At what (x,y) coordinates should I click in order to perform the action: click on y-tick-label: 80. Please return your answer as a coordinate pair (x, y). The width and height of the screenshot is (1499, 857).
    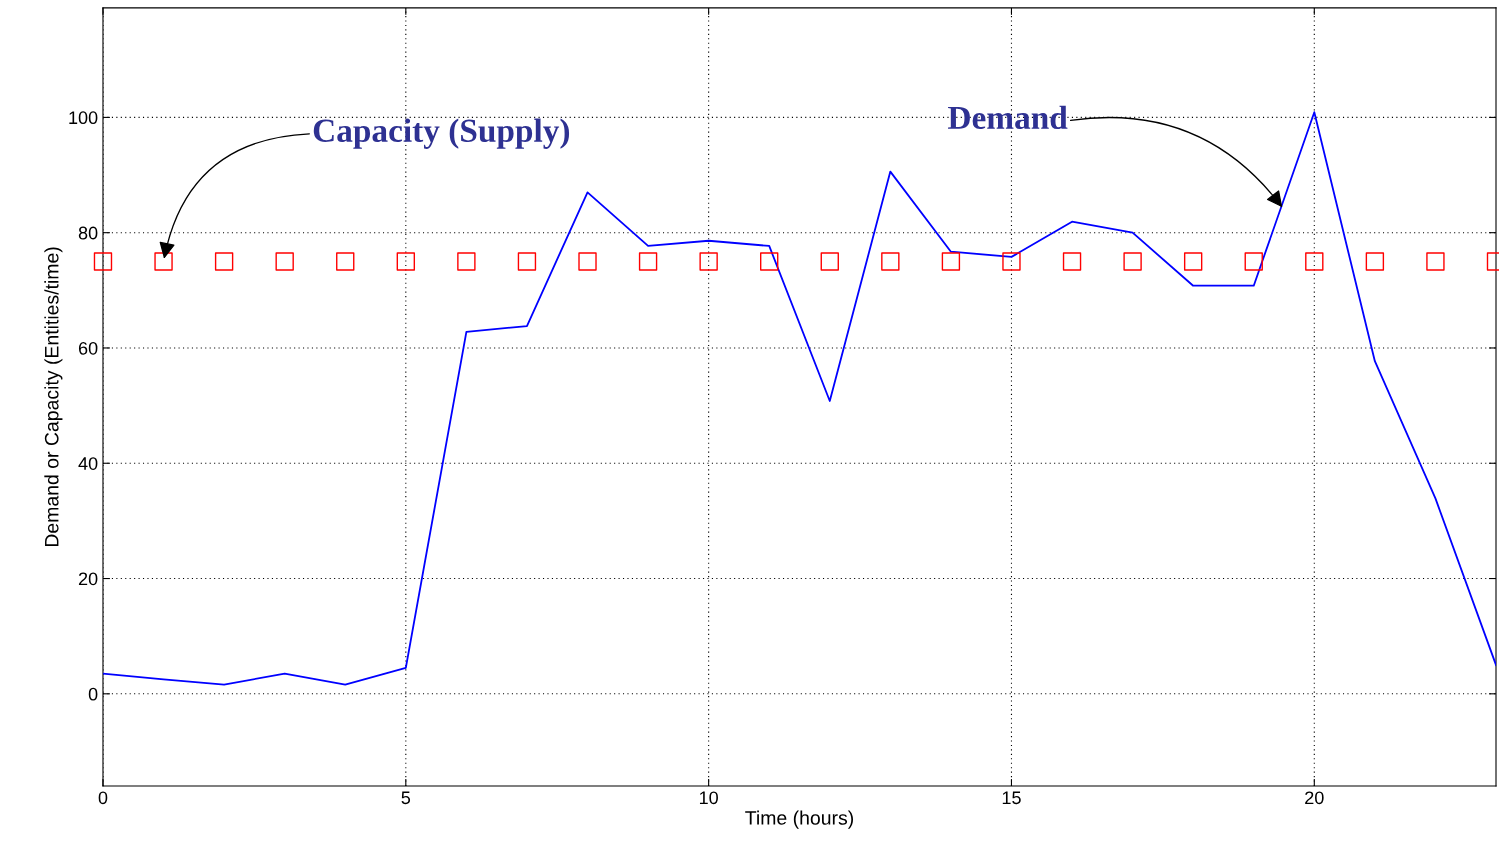
    Looking at the image, I should click on (88, 233).